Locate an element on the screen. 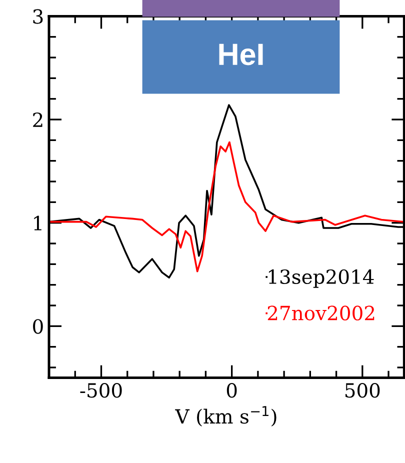  y-tick-label: 2 is located at coordinates (37, 119).